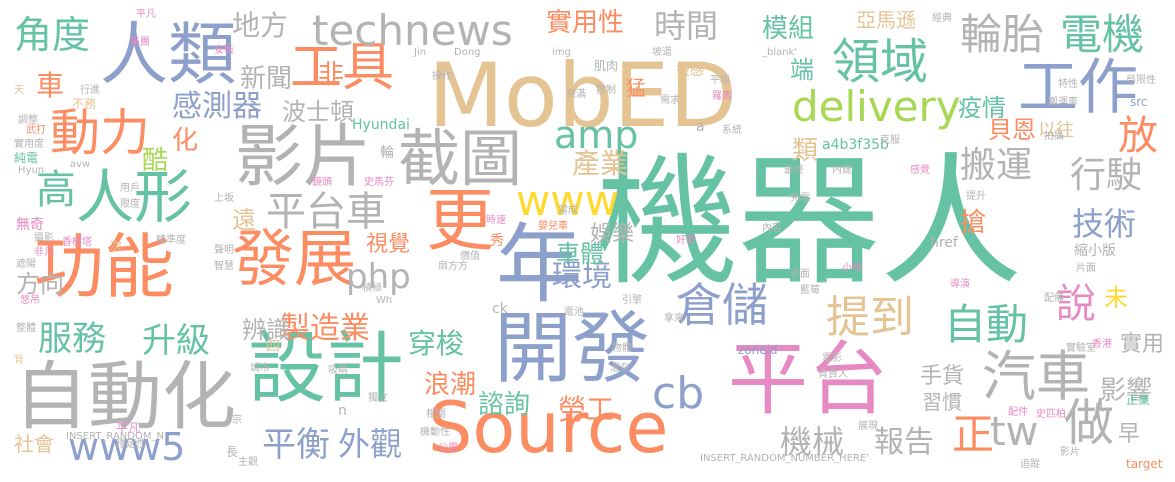 The height and width of the screenshot is (482, 1175). What do you see at coordinates (326, 369) in the screenshot?
I see `word: 設計` at bounding box center [326, 369].